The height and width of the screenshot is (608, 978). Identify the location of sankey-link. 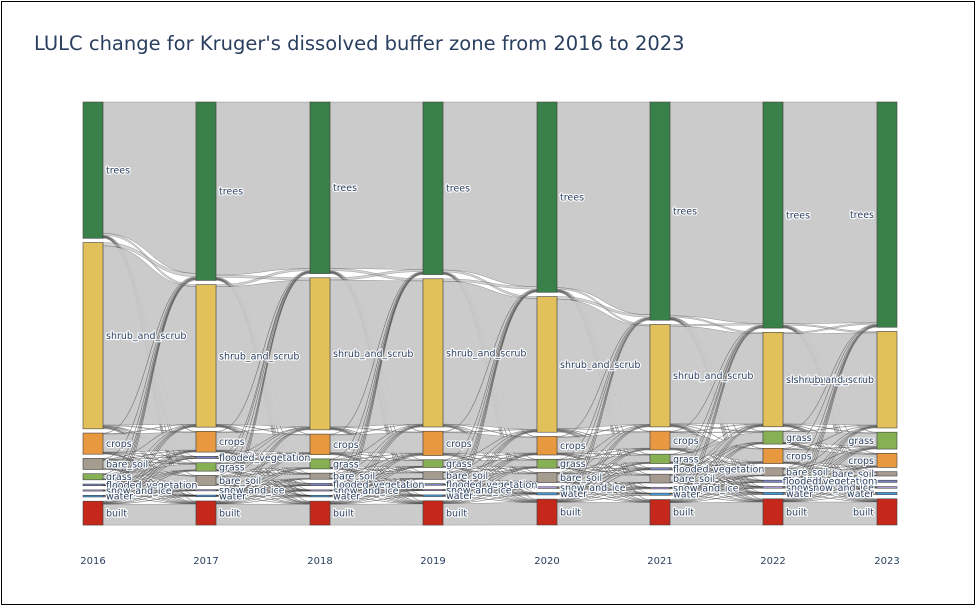
(716, 432).